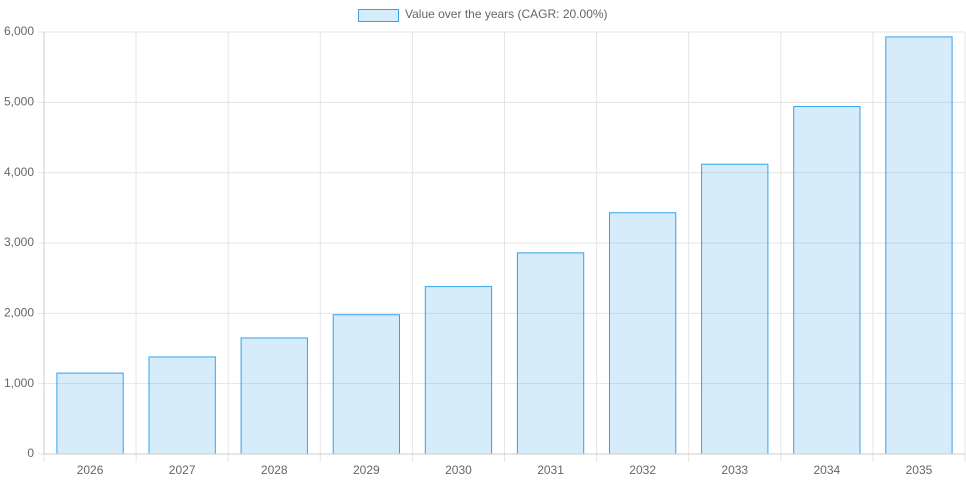  I want to click on y-tick-label: 1,000, so click(19, 383).